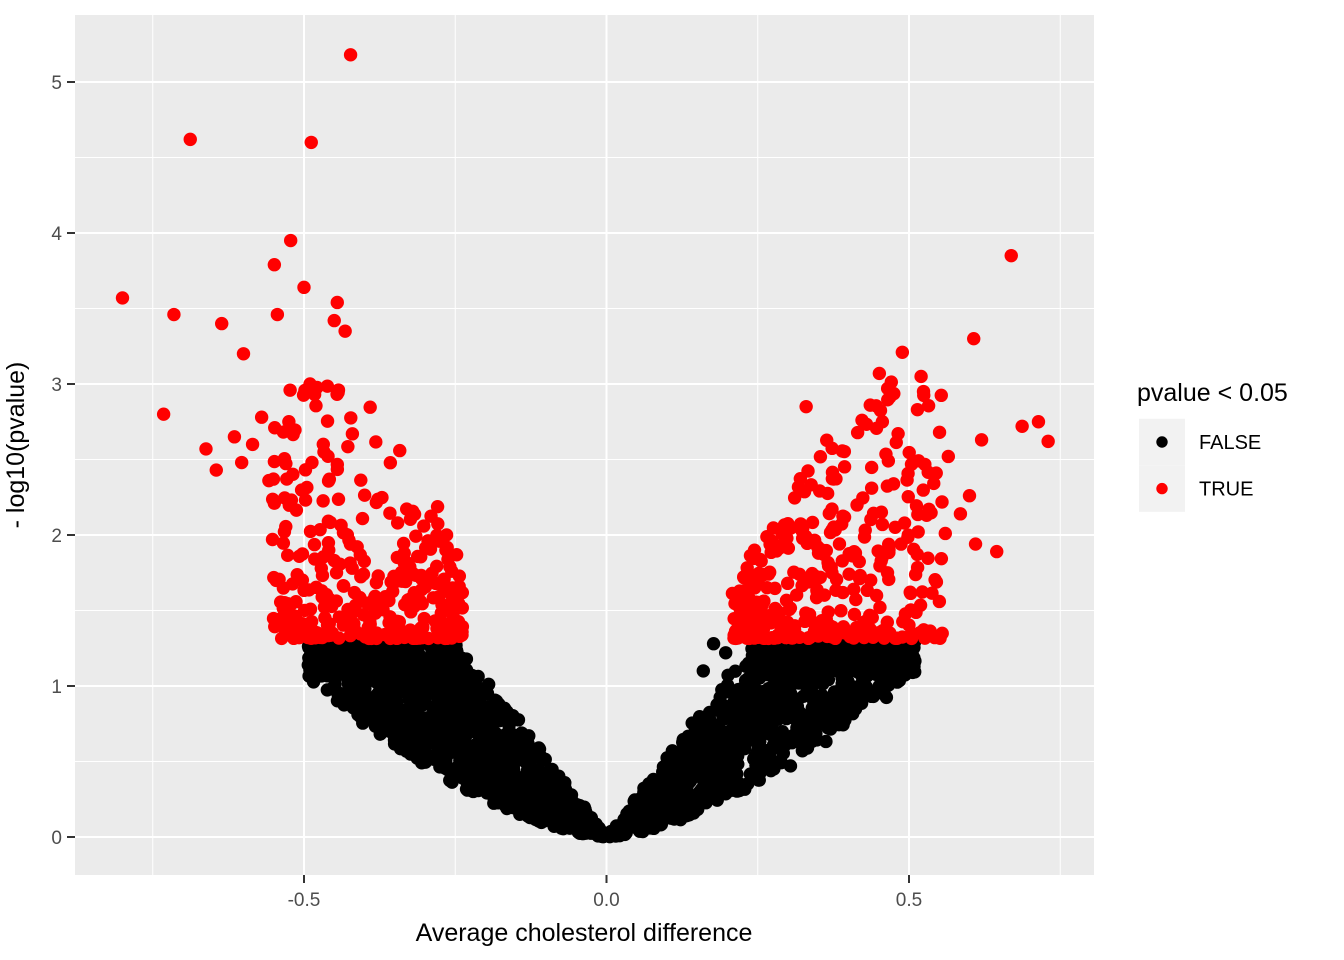 This screenshot has height=960, width=1344. I want to click on x-tick-label: -0.5, so click(304, 900).